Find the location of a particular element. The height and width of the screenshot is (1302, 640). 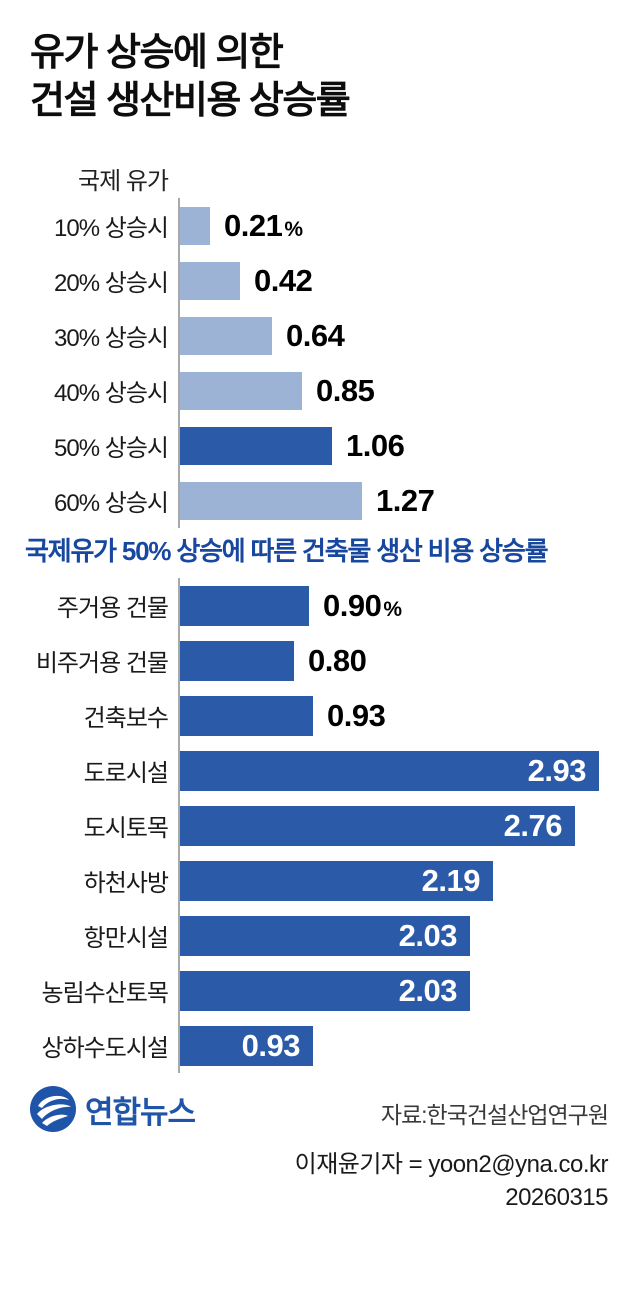

value-label: 2.19 is located at coordinates (451, 880).